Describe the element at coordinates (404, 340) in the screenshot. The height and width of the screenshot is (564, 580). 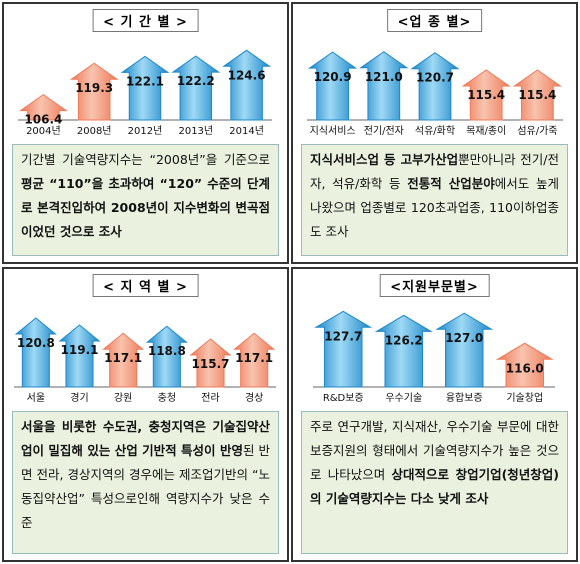
I see `value-label-support-1: 126.2` at that location.